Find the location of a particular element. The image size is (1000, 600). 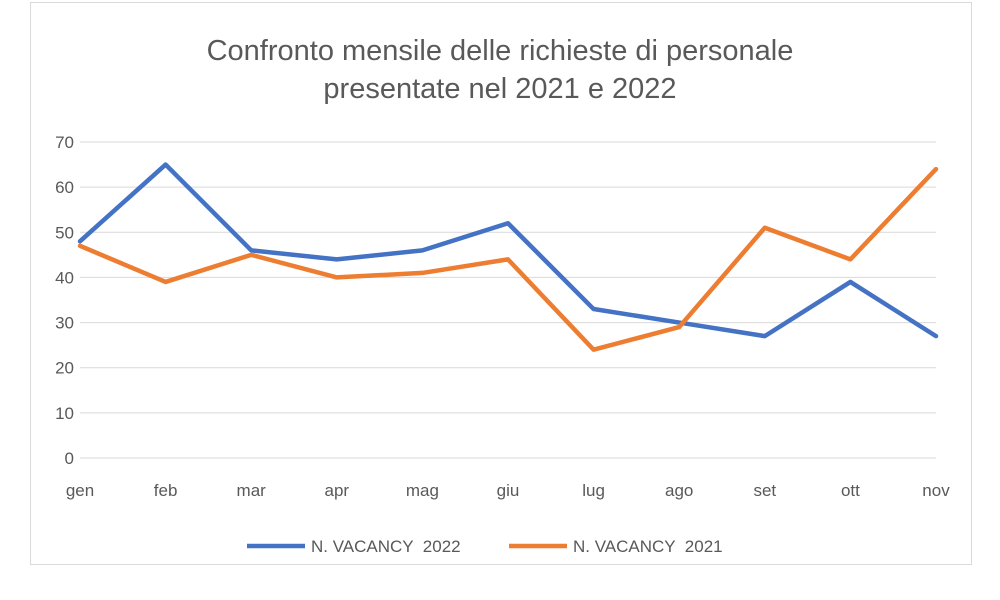

legend-item-0: N. VACANCY 2022 is located at coordinates (354, 546).